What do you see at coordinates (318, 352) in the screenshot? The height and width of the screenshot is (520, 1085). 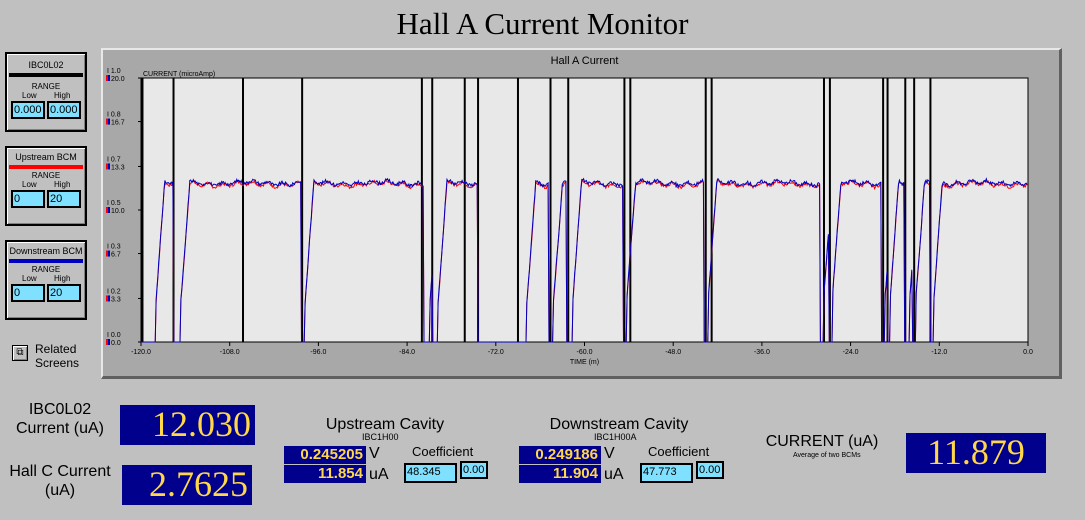 I see `x-tick-label: -96.0` at bounding box center [318, 352].